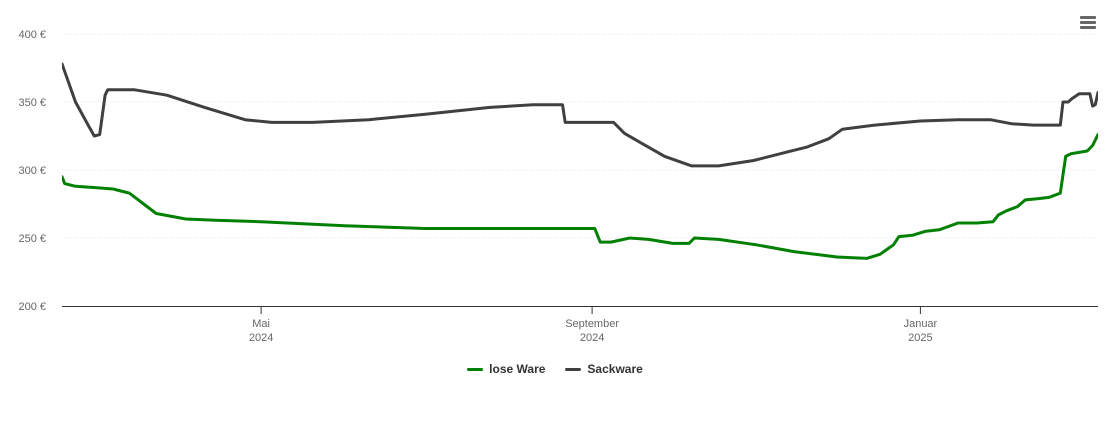  I want to click on y-tick-label: 250 €, so click(32, 239).